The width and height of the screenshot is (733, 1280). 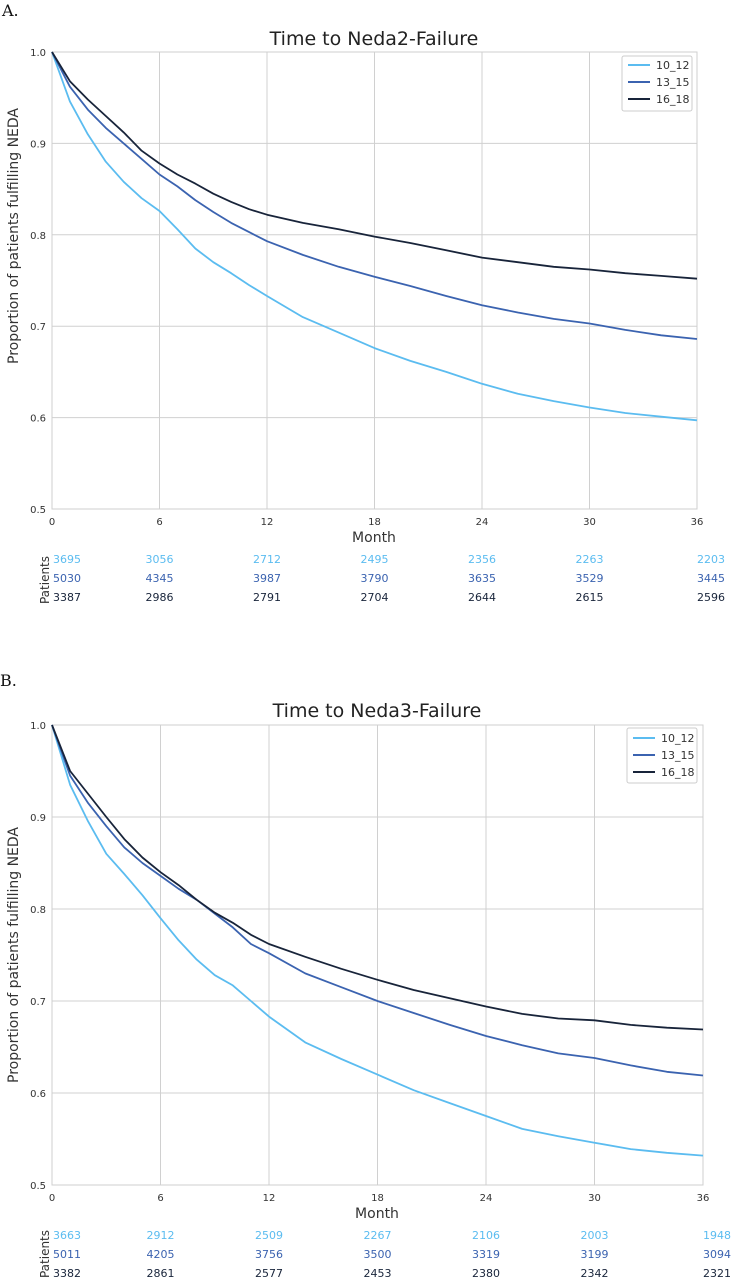 What do you see at coordinates (594, 1198) in the screenshot?
I see `x-tick-label-b-5: 30` at bounding box center [594, 1198].